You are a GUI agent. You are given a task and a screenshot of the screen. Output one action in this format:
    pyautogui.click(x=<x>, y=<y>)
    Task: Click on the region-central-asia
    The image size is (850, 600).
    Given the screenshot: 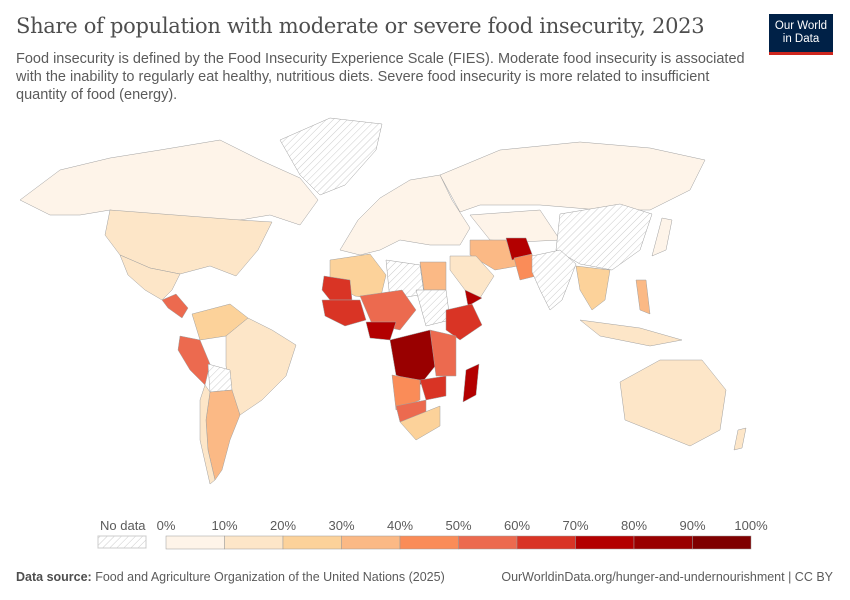 What is the action you would take?
    pyautogui.click(x=515, y=226)
    